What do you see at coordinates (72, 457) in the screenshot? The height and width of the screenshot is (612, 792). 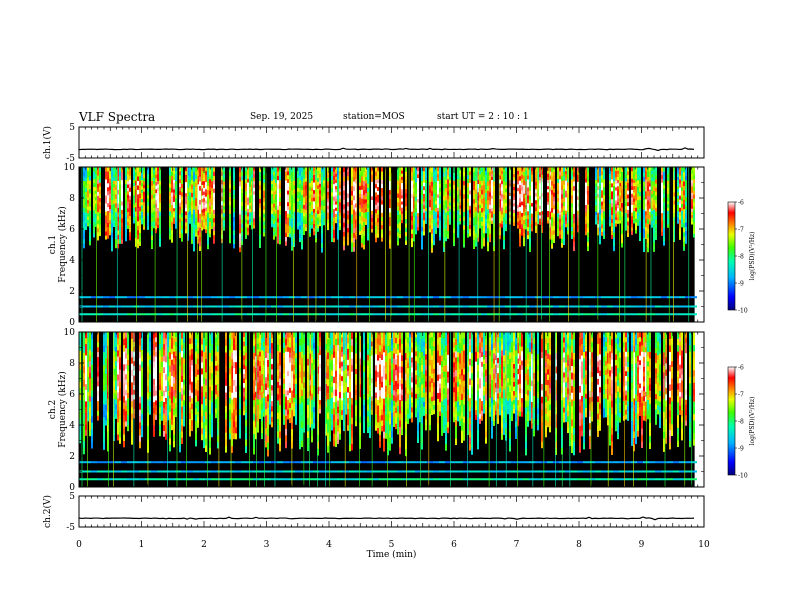 I see `ch2-spectrogram-ytick-label: 2` at bounding box center [72, 457].